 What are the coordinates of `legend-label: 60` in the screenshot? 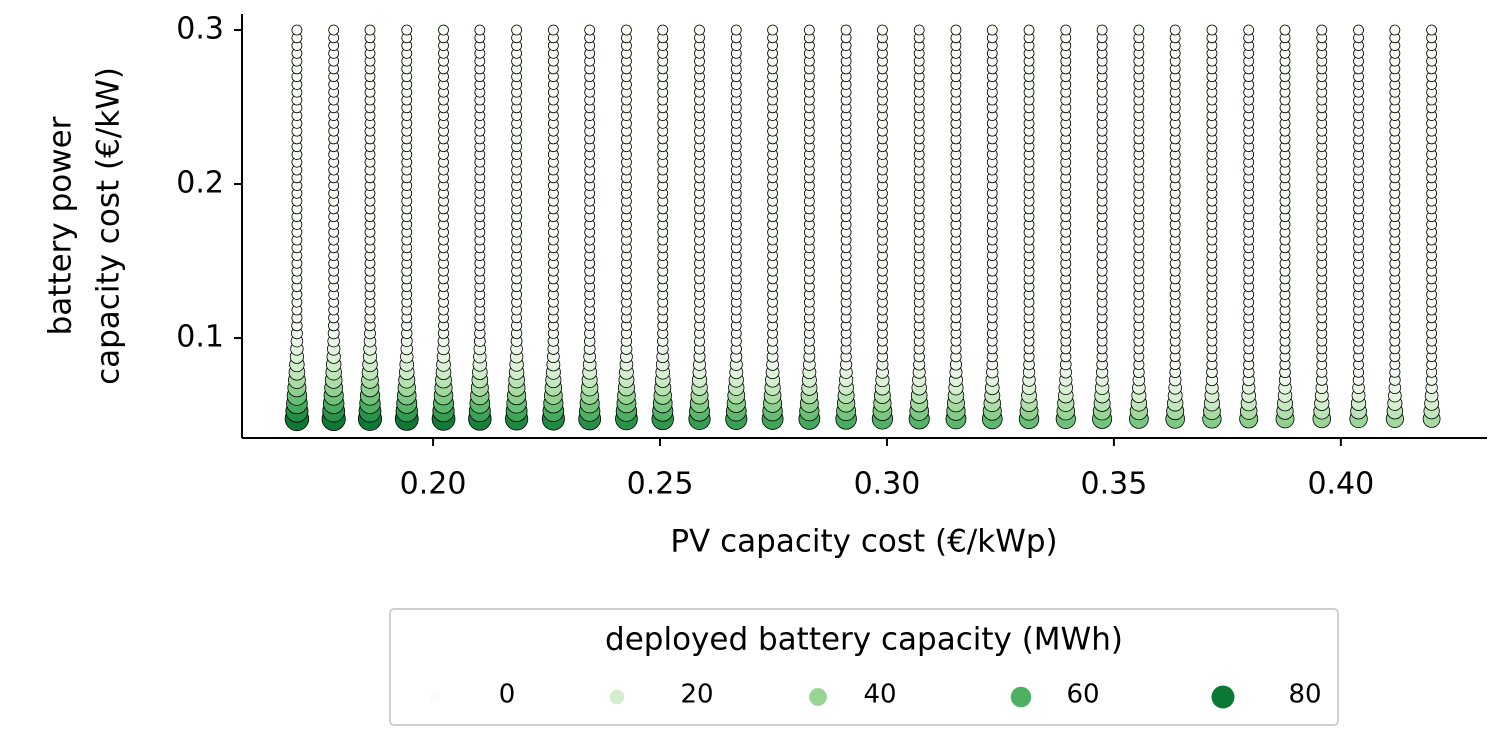 It's located at (1082, 695).